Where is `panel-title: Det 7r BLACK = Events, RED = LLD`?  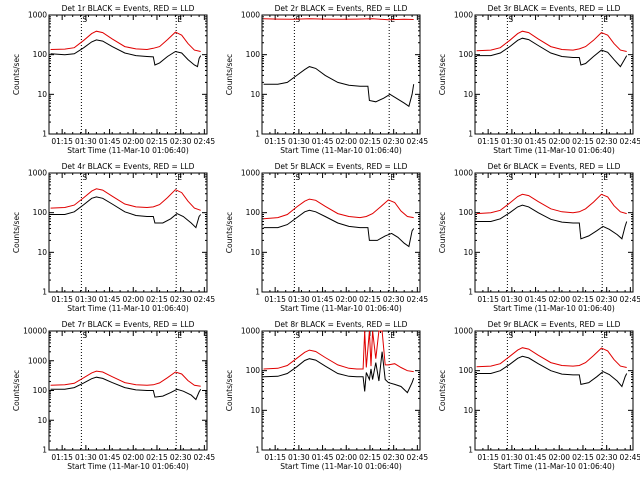 panel-title: Det 7r BLACK = Events, RED = LLD is located at coordinates (128, 324).